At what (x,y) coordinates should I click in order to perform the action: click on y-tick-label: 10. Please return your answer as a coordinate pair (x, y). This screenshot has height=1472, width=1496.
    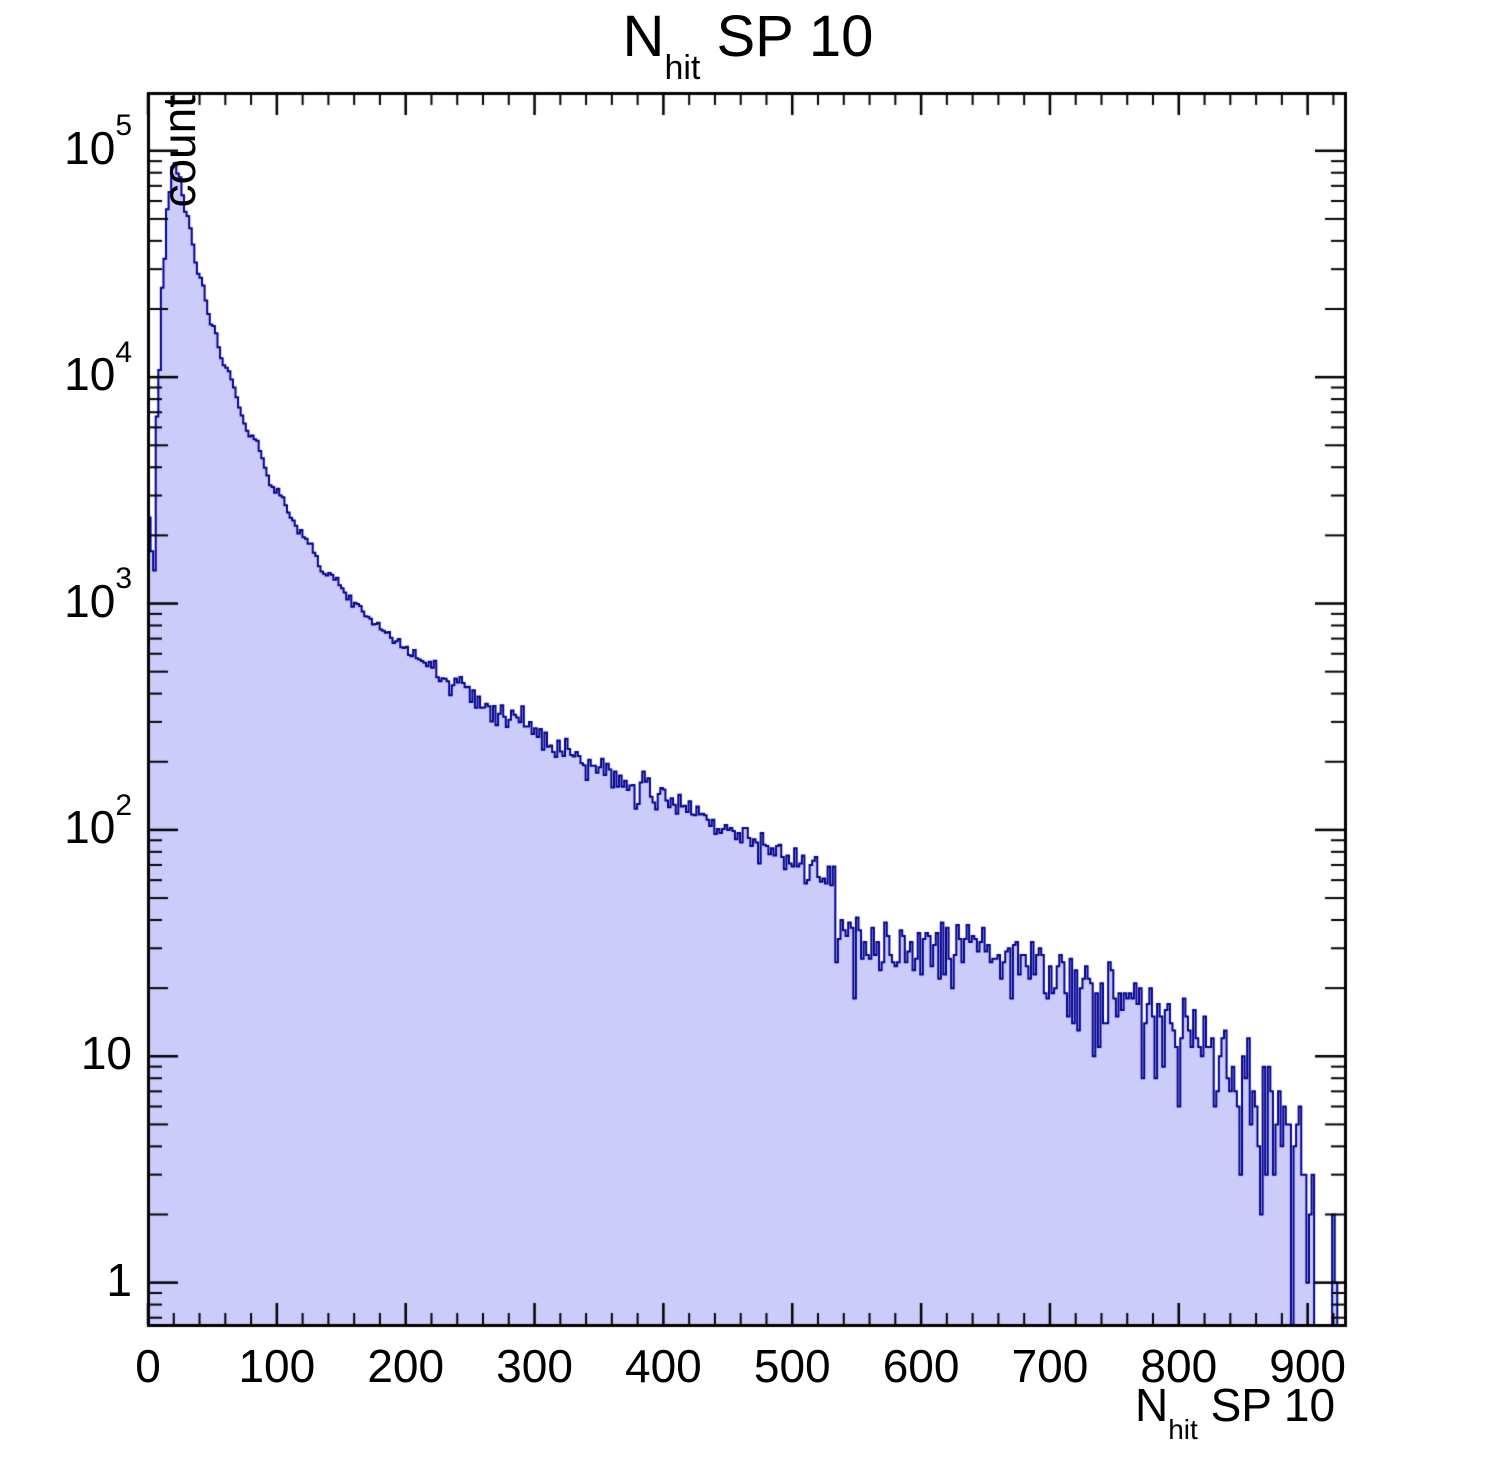
    Looking at the image, I should click on (72, 1053).